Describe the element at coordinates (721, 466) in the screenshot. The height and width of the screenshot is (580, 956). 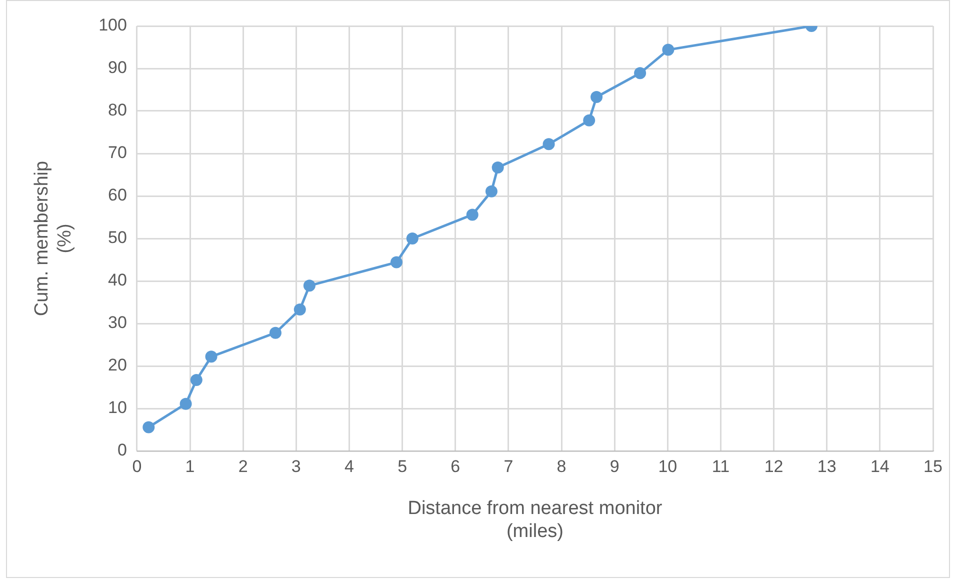
I see `x-tick-label: 11` at that location.